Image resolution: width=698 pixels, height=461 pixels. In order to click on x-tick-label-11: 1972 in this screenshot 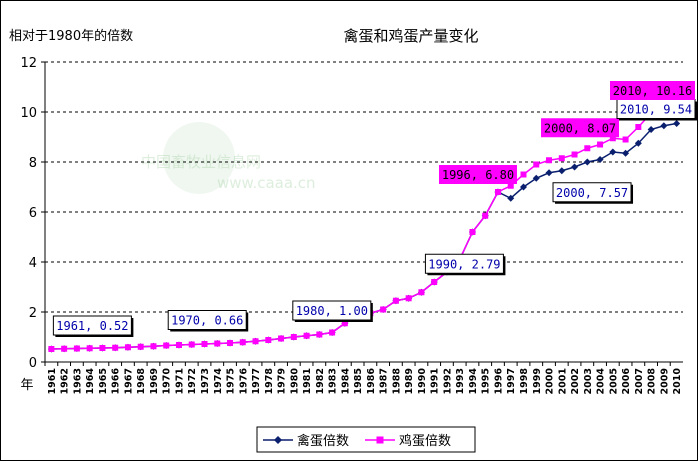, I will do `click(192, 381)`.